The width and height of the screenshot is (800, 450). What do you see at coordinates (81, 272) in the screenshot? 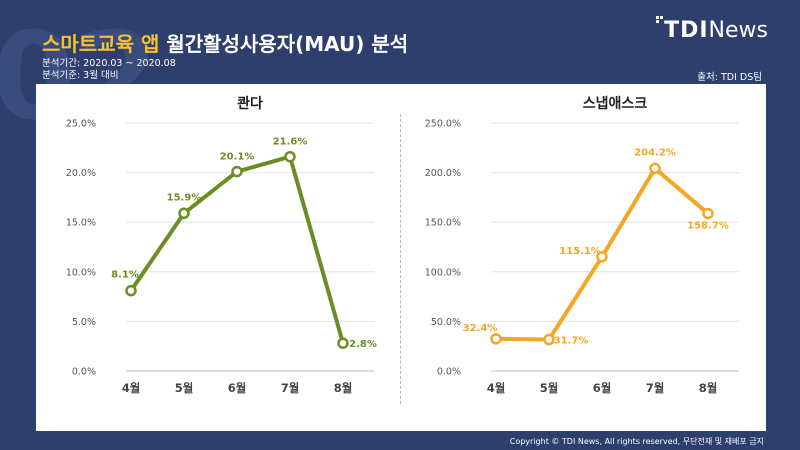
I see `y-tick-label: 10.0%` at bounding box center [81, 272].